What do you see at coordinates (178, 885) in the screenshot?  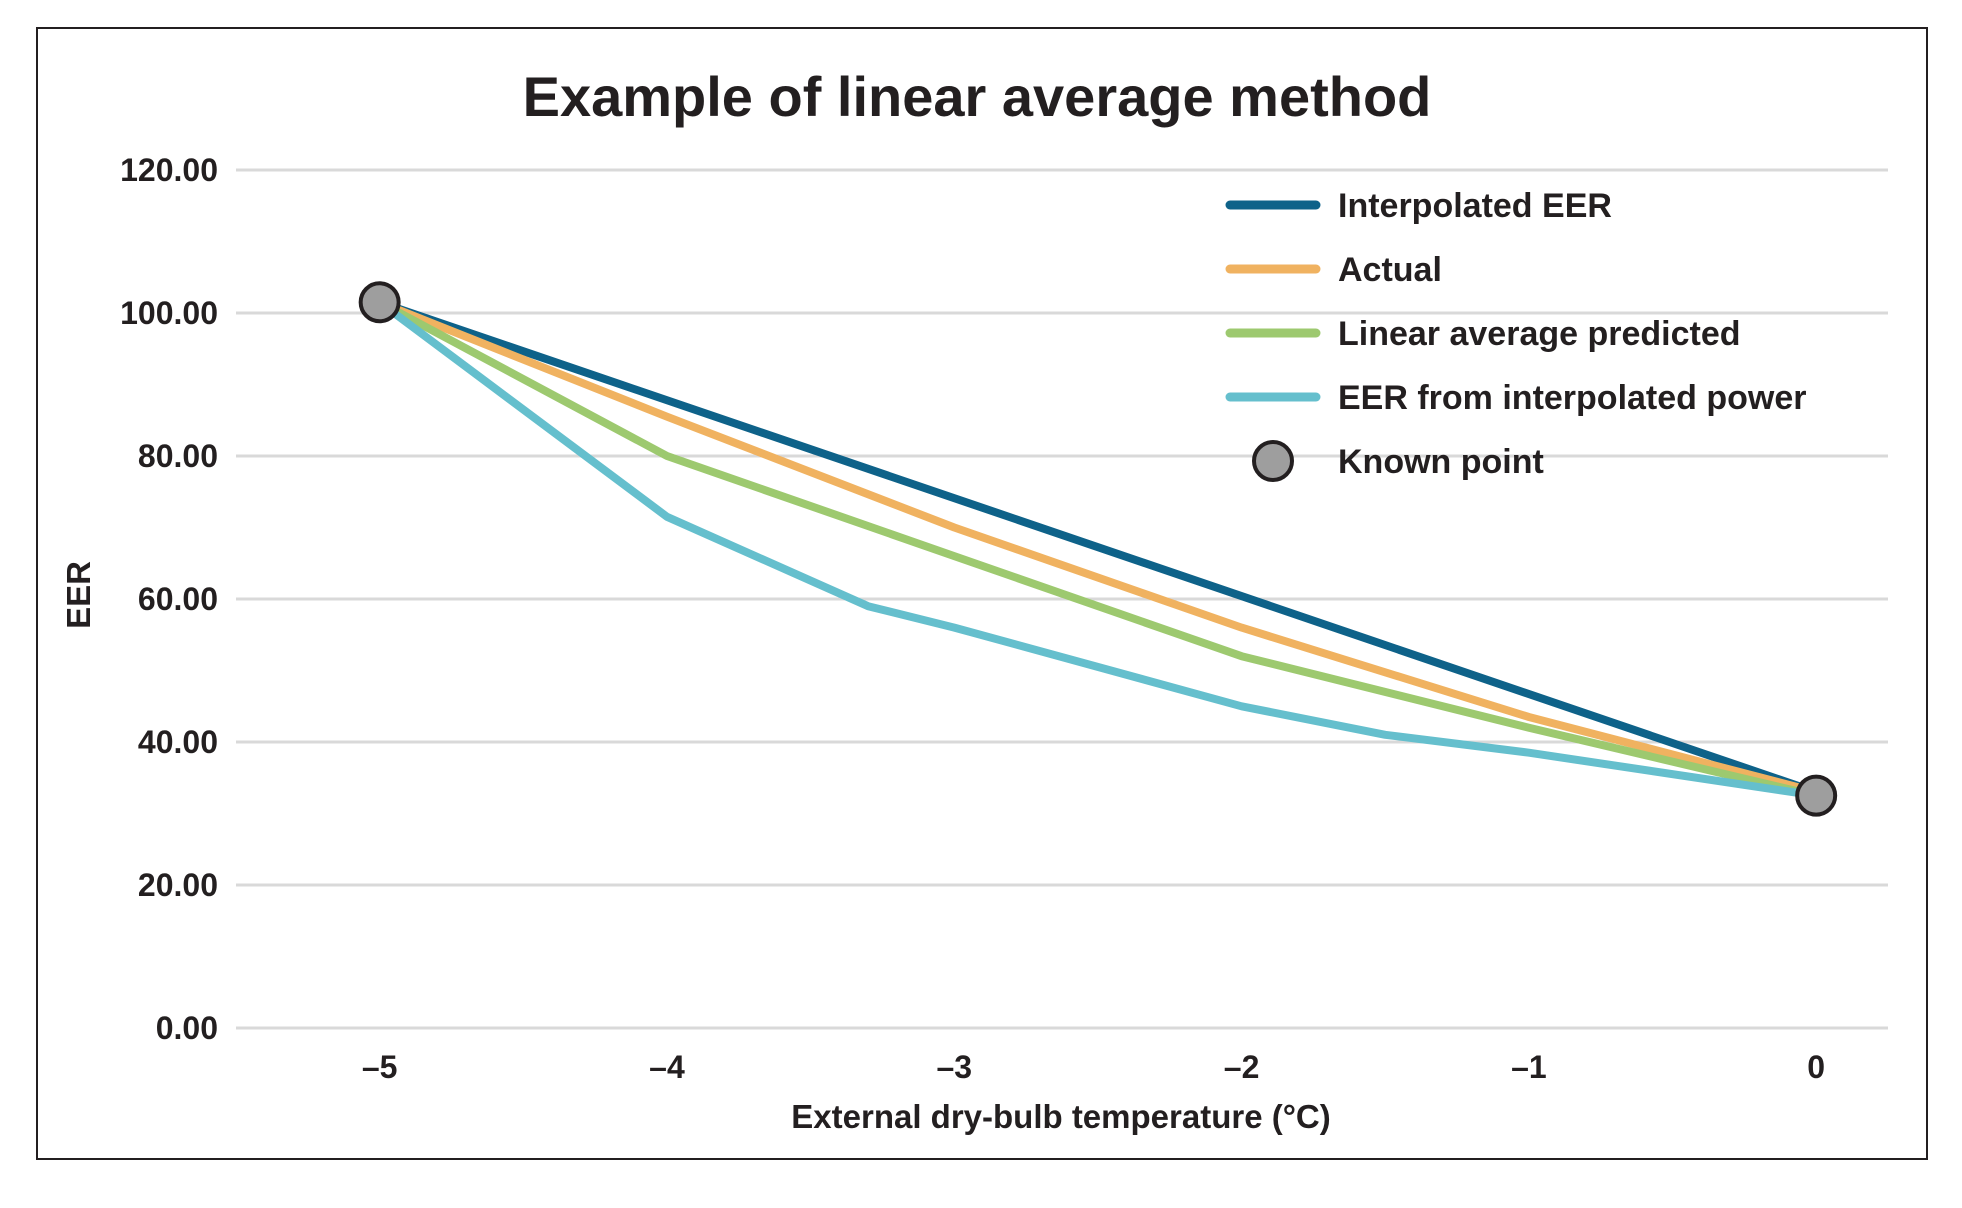 I see `y-tick-label: 20.00` at bounding box center [178, 885].